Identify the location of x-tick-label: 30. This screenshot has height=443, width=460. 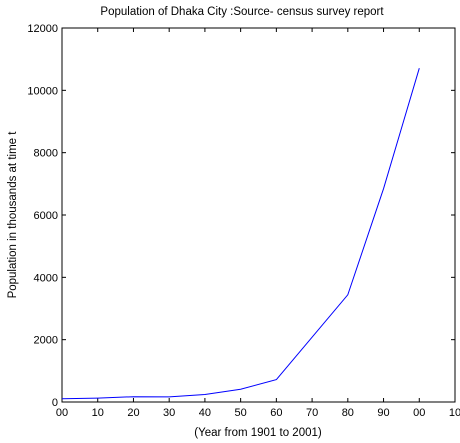
(169, 413).